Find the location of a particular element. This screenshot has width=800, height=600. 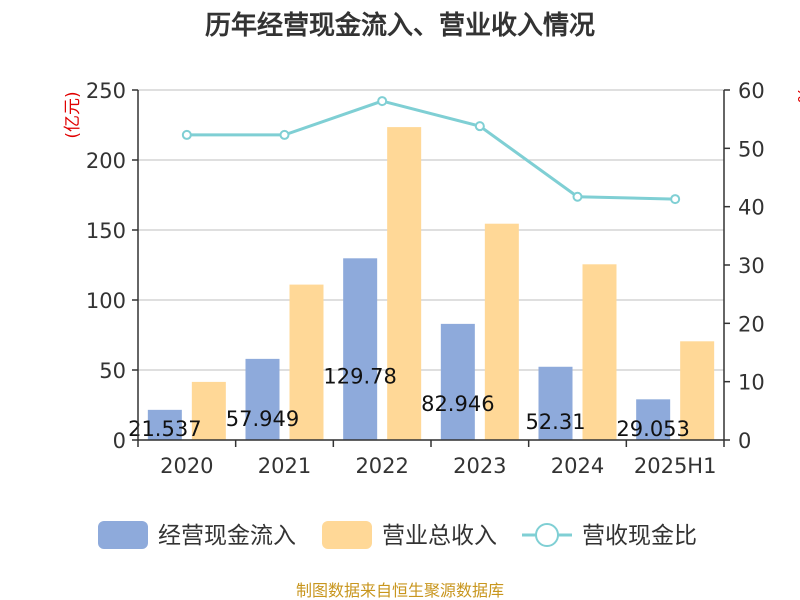

legend-label: 营业总收入 is located at coordinates (439, 536).